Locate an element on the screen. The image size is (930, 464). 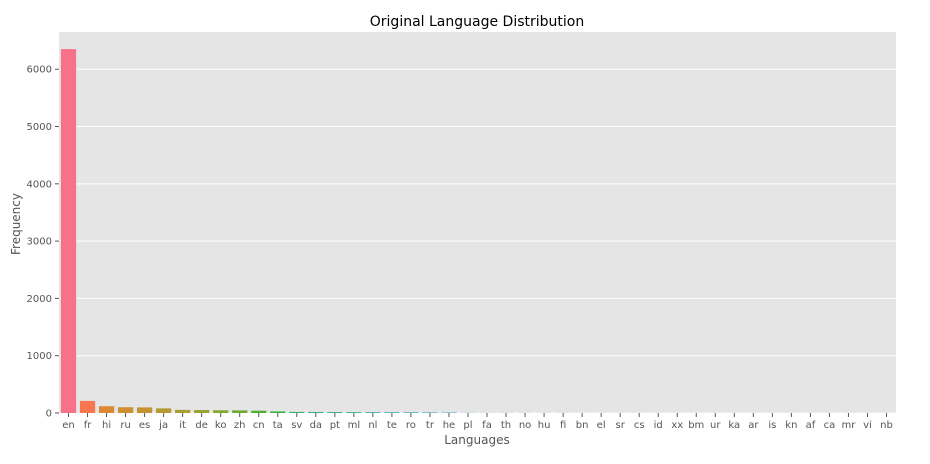
x-tick-label-ro: ro is located at coordinates (411, 425).